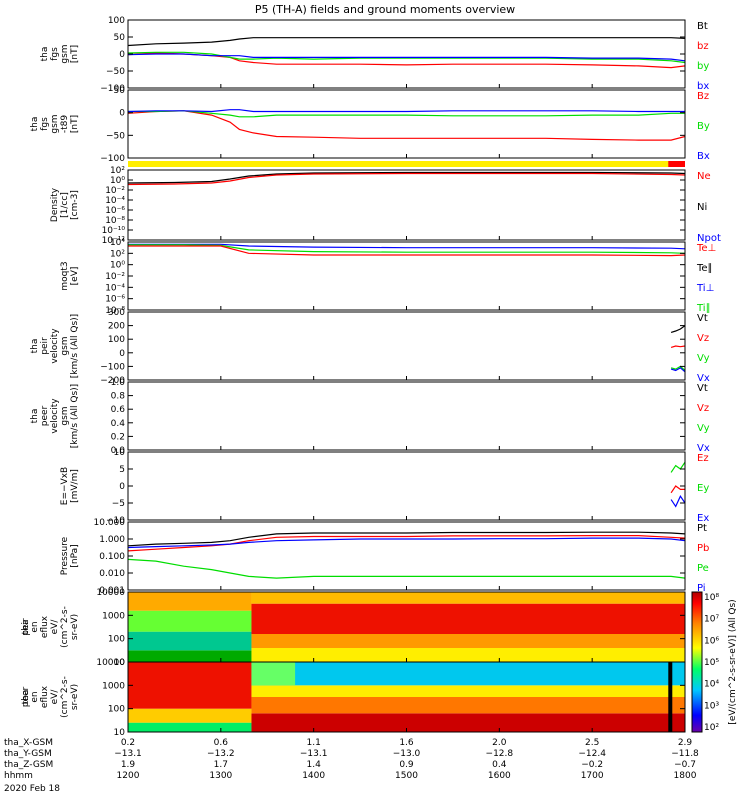  I want to click on y-tick-label: 5, so click(122, 470).